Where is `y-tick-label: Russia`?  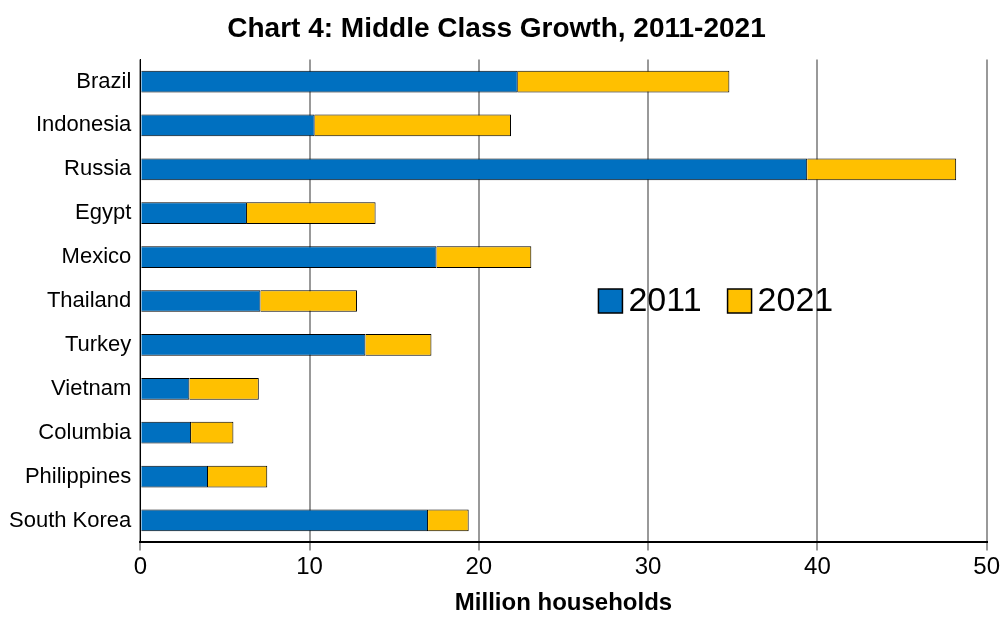 y-tick-label: Russia is located at coordinates (98, 168).